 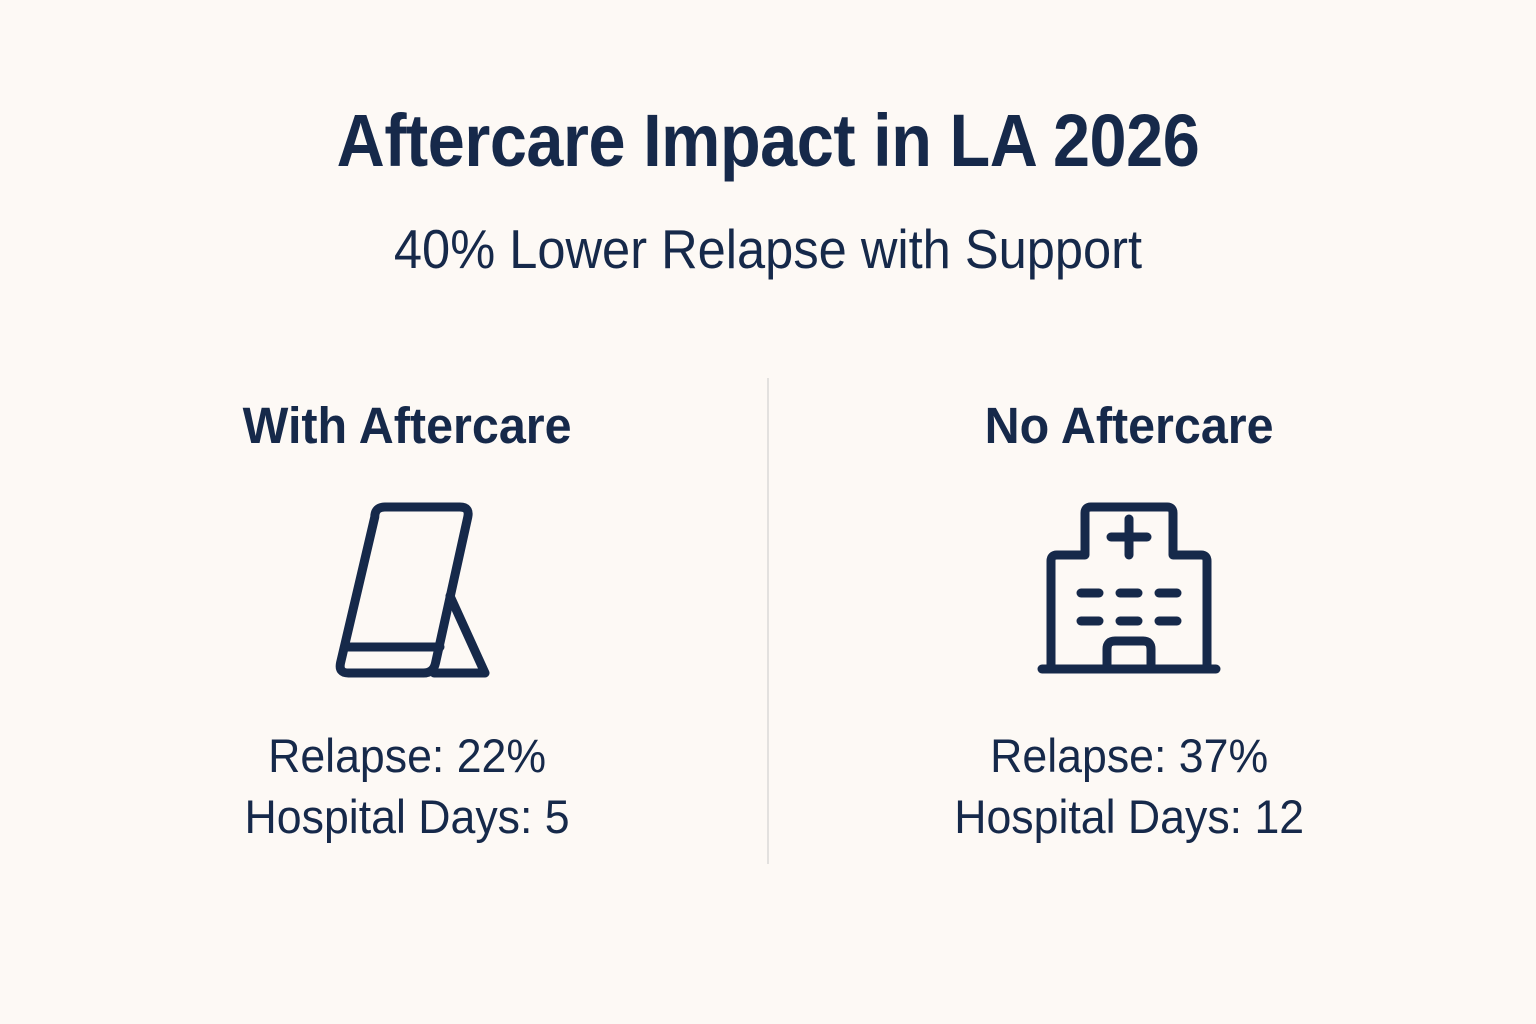 I want to click on hospital-building-icon, so click(x=1129, y=591).